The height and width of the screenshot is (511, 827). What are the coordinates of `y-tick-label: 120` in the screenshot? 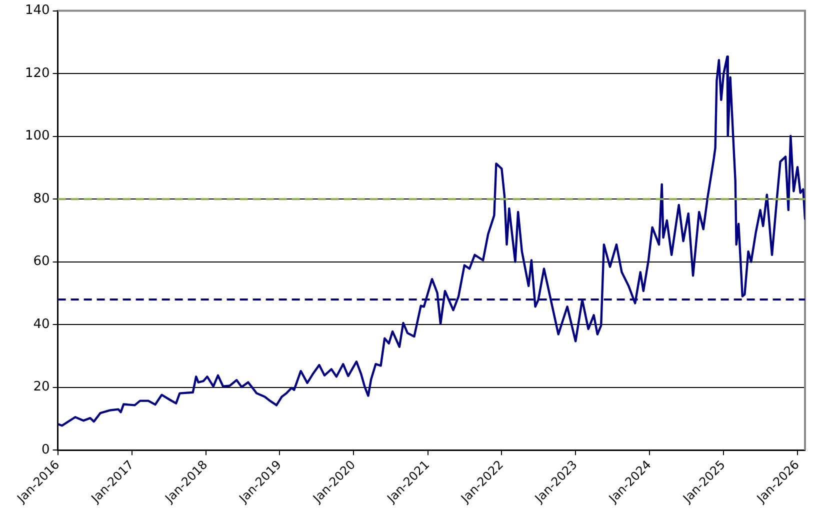 It's located at (37, 73).